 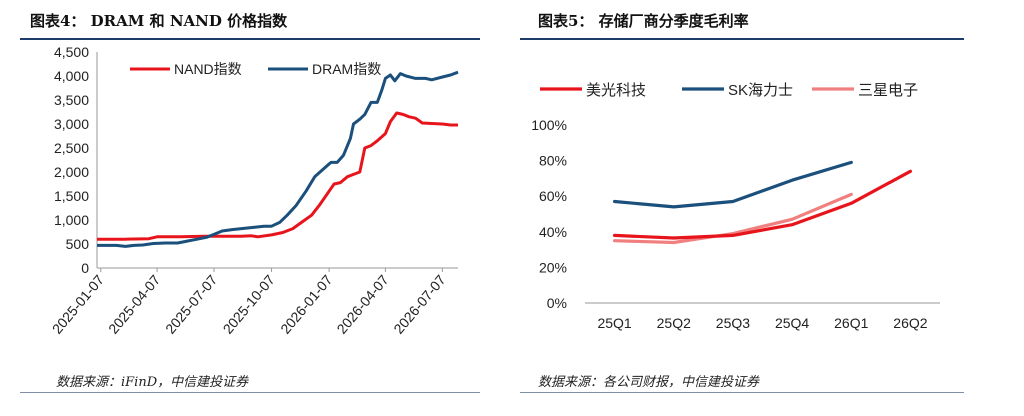 What do you see at coordinates (732, 184) in the screenshot?
I see `right-series-line-sk-hynix` at bounding box center [732, 184].